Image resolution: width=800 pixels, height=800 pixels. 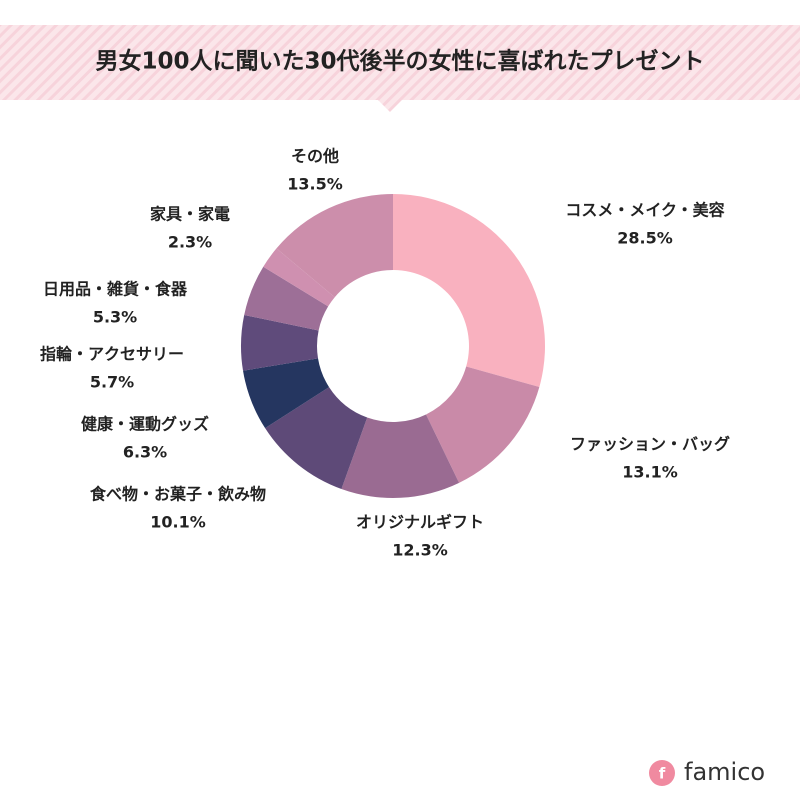 I want to click on title-banner, so click(x=400, y=68).